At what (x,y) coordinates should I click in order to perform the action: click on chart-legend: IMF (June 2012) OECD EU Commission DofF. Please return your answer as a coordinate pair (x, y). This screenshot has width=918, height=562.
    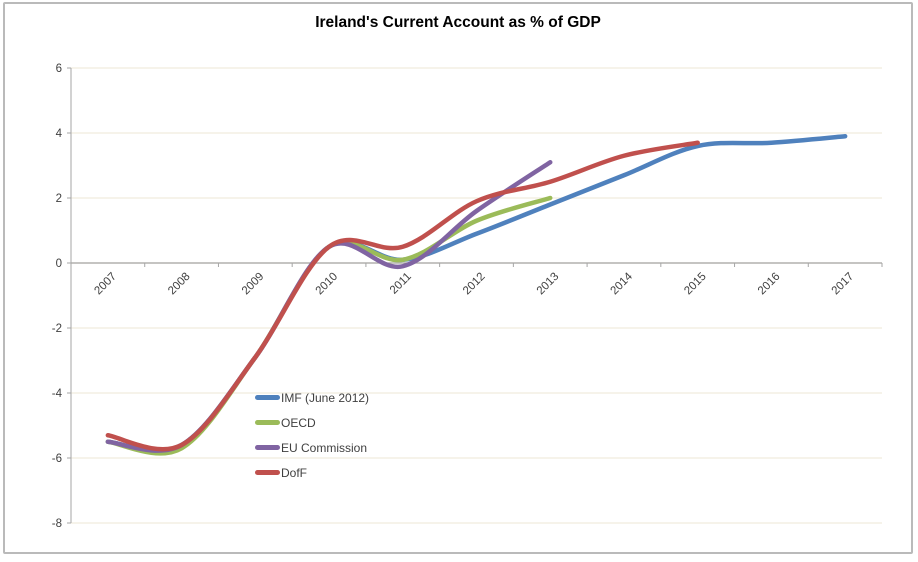
    Looking at the image, I should click on (312, 435).